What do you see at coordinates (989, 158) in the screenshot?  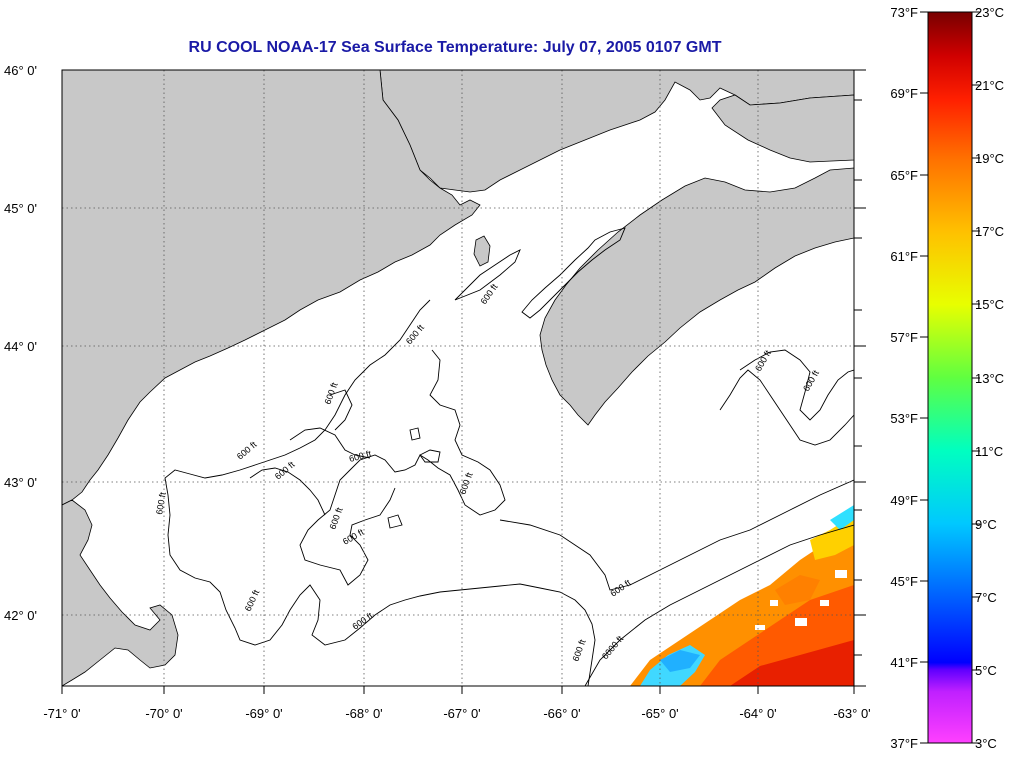 I see `celsius-label: 19°C` at bounding box center [989, 158].